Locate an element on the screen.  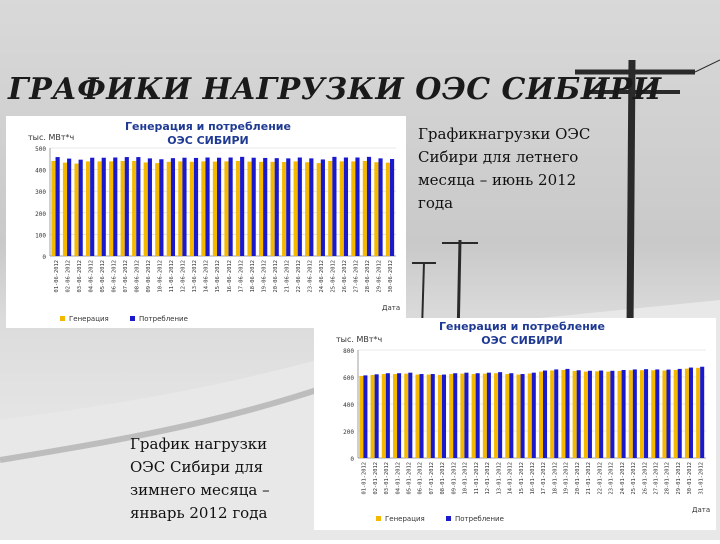
x-tick-label: 28-01-2012 is located at coordinates (668, 478).